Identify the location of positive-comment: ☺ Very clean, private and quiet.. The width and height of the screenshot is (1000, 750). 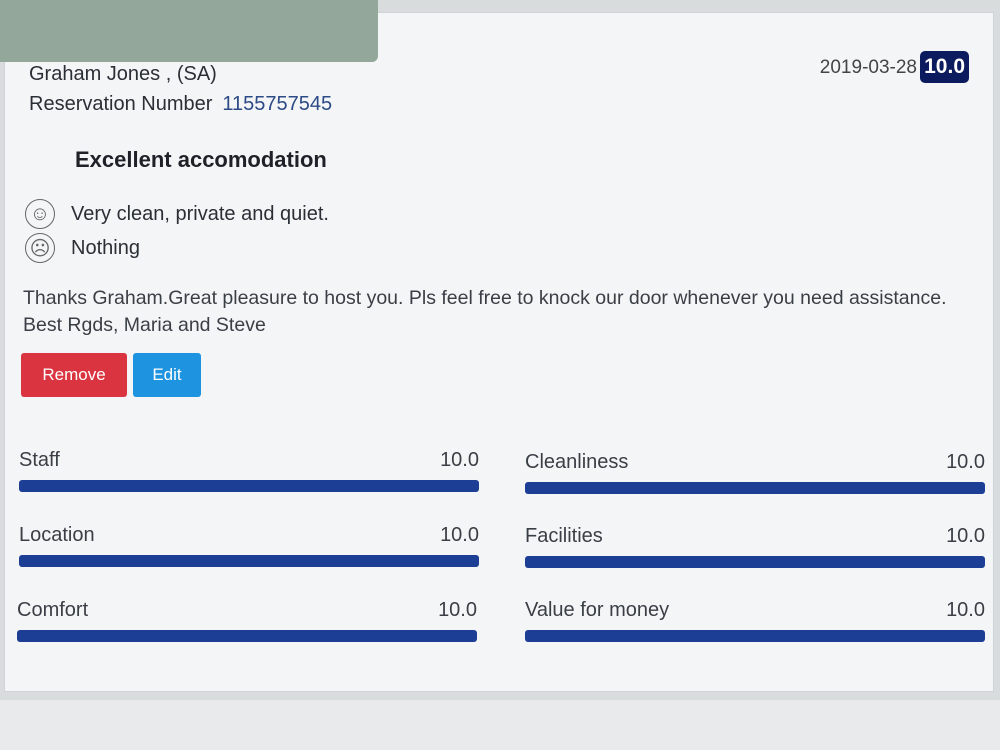
(177, 214).